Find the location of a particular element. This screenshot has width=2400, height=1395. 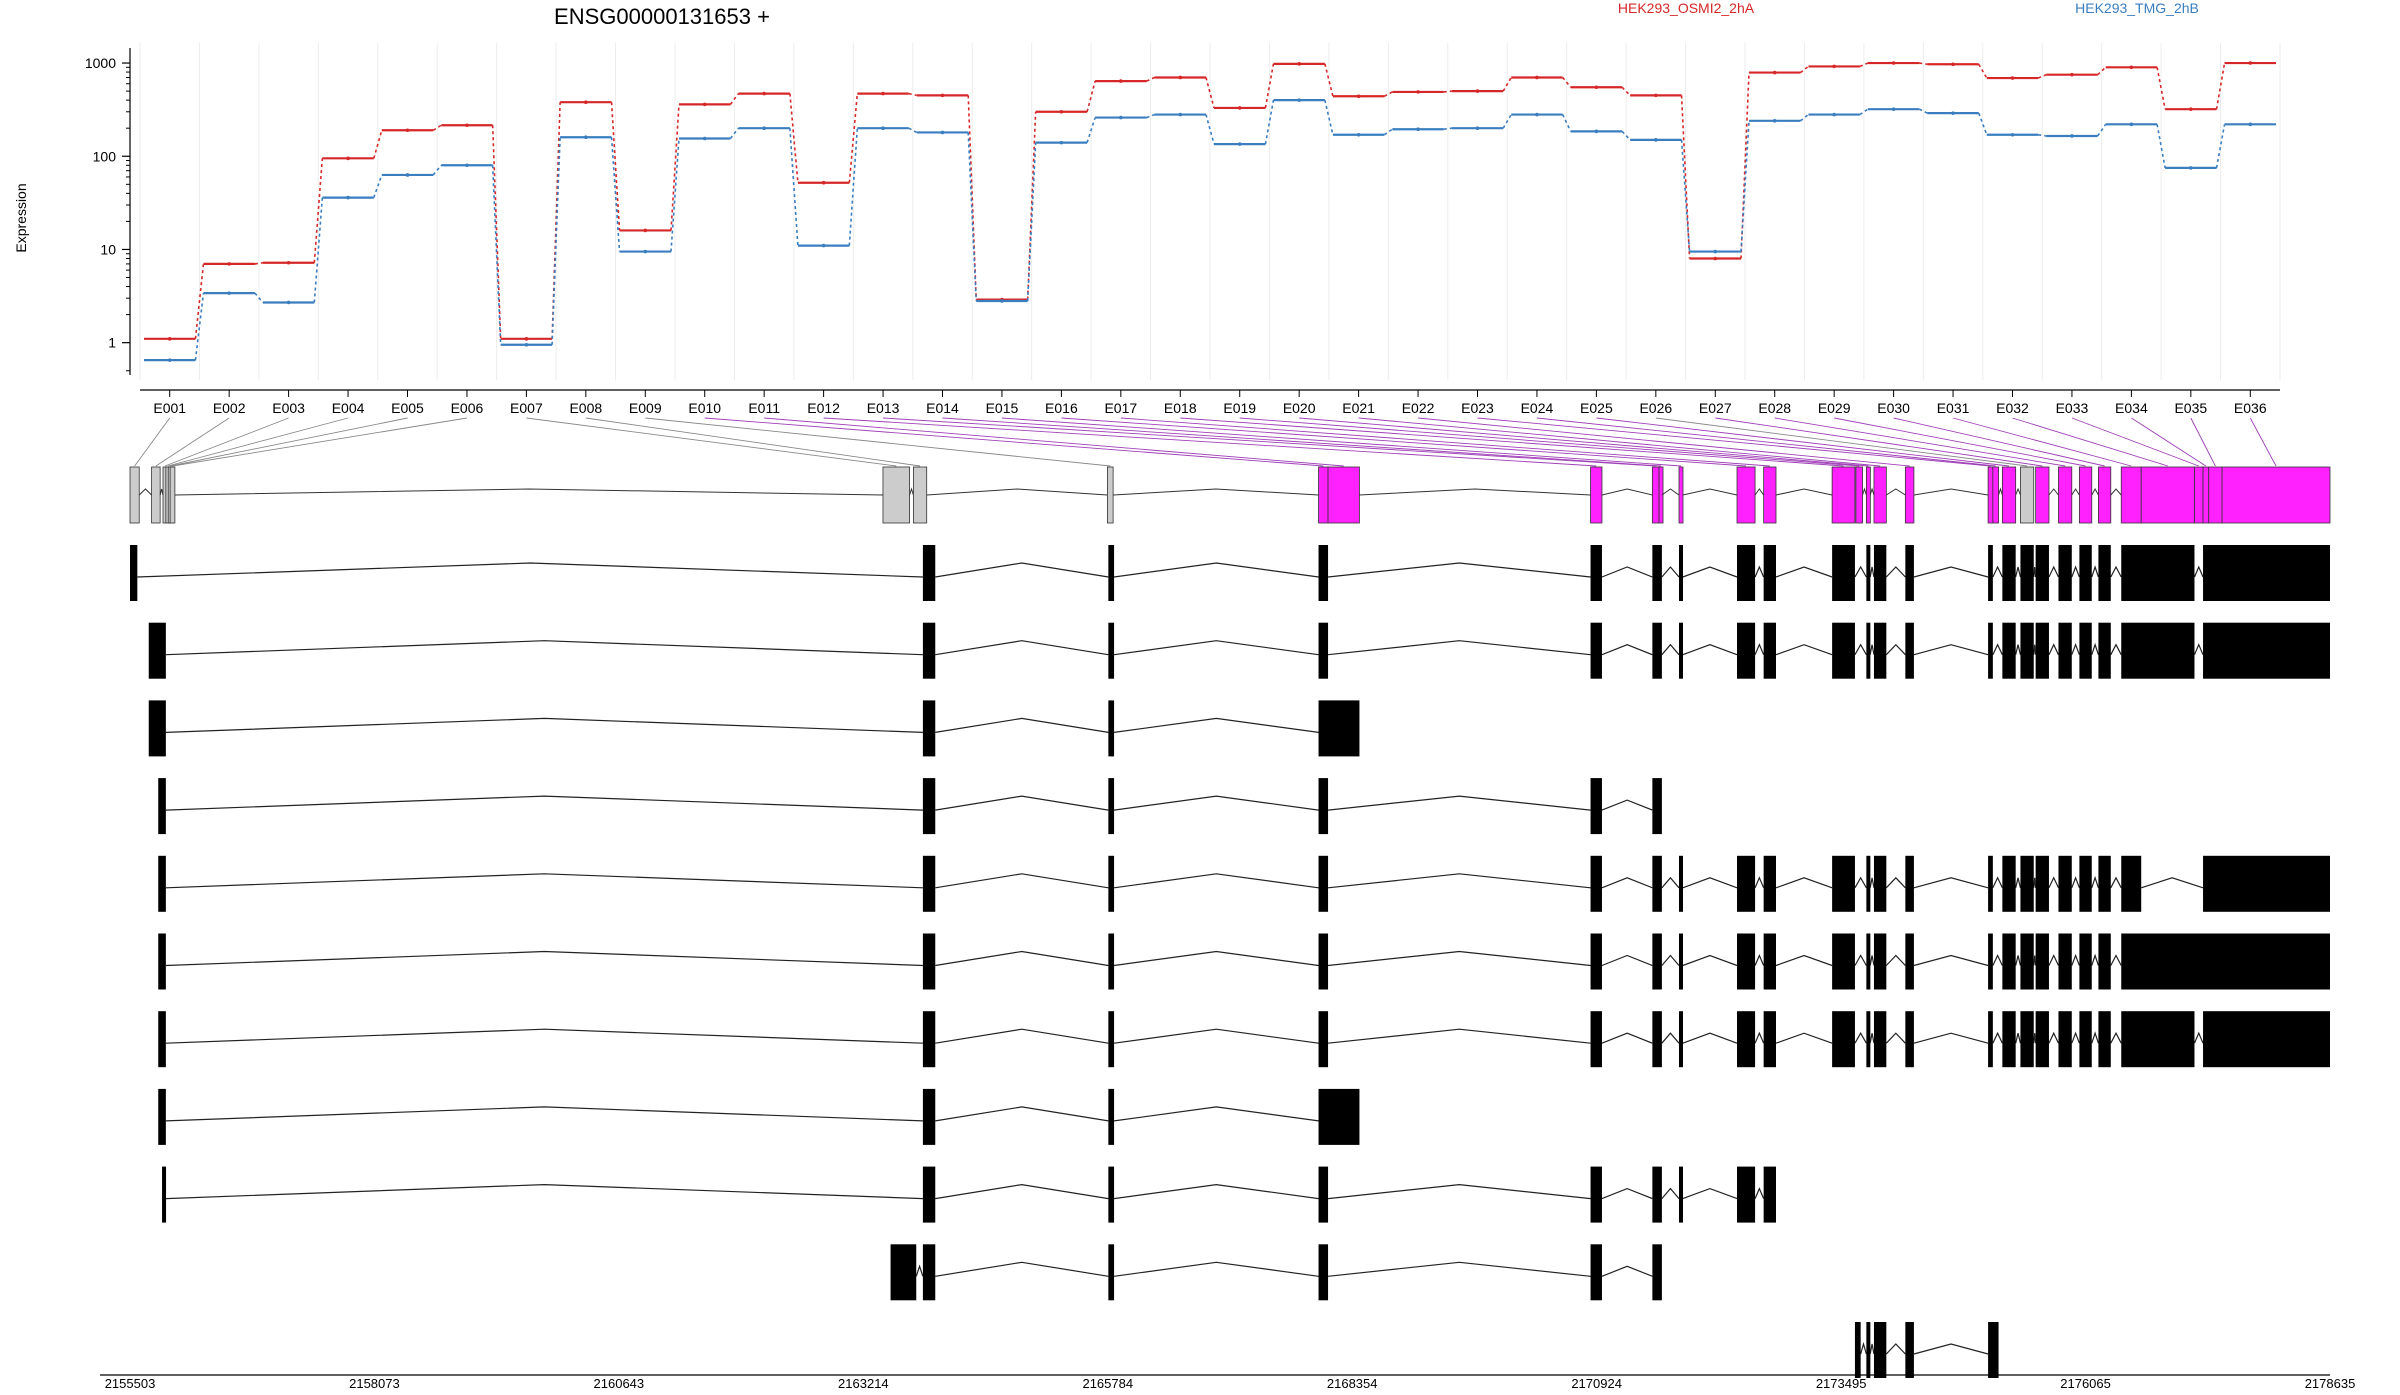

exon-label: E035 is located at coordinates (2190, 408).